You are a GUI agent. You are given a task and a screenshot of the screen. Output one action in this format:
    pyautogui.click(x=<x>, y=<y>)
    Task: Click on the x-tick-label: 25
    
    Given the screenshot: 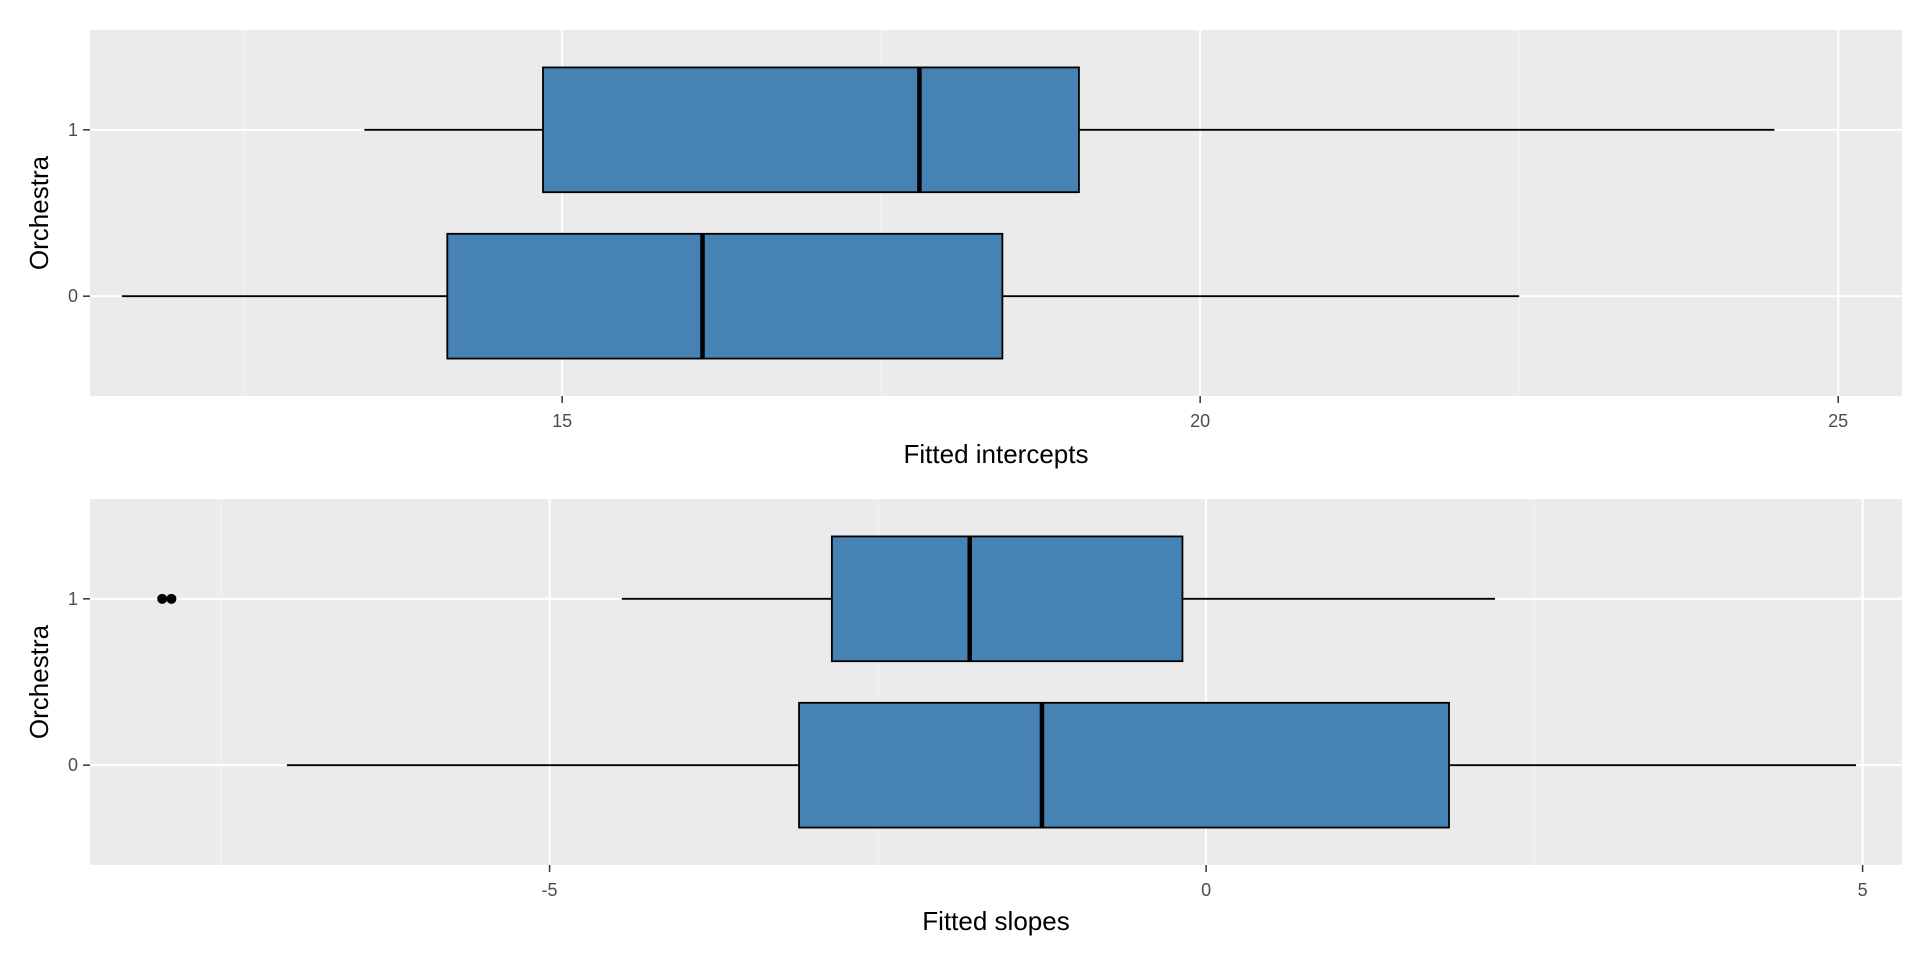 What is the action you would take?
    pyautogui.click(x=1838, y=421)
    